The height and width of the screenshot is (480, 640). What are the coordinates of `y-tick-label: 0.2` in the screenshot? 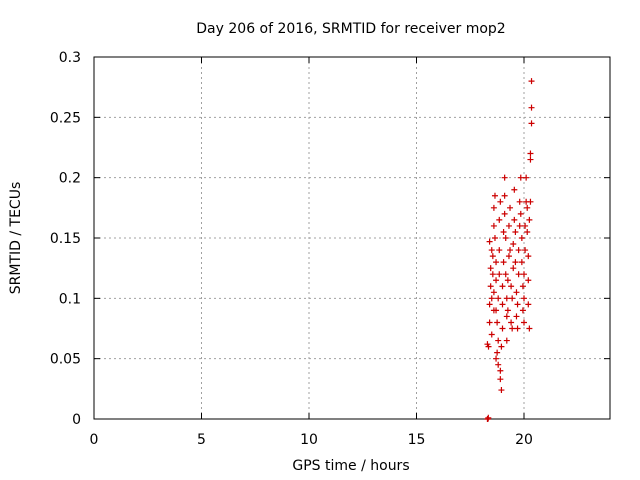 It's located at (70, 179).